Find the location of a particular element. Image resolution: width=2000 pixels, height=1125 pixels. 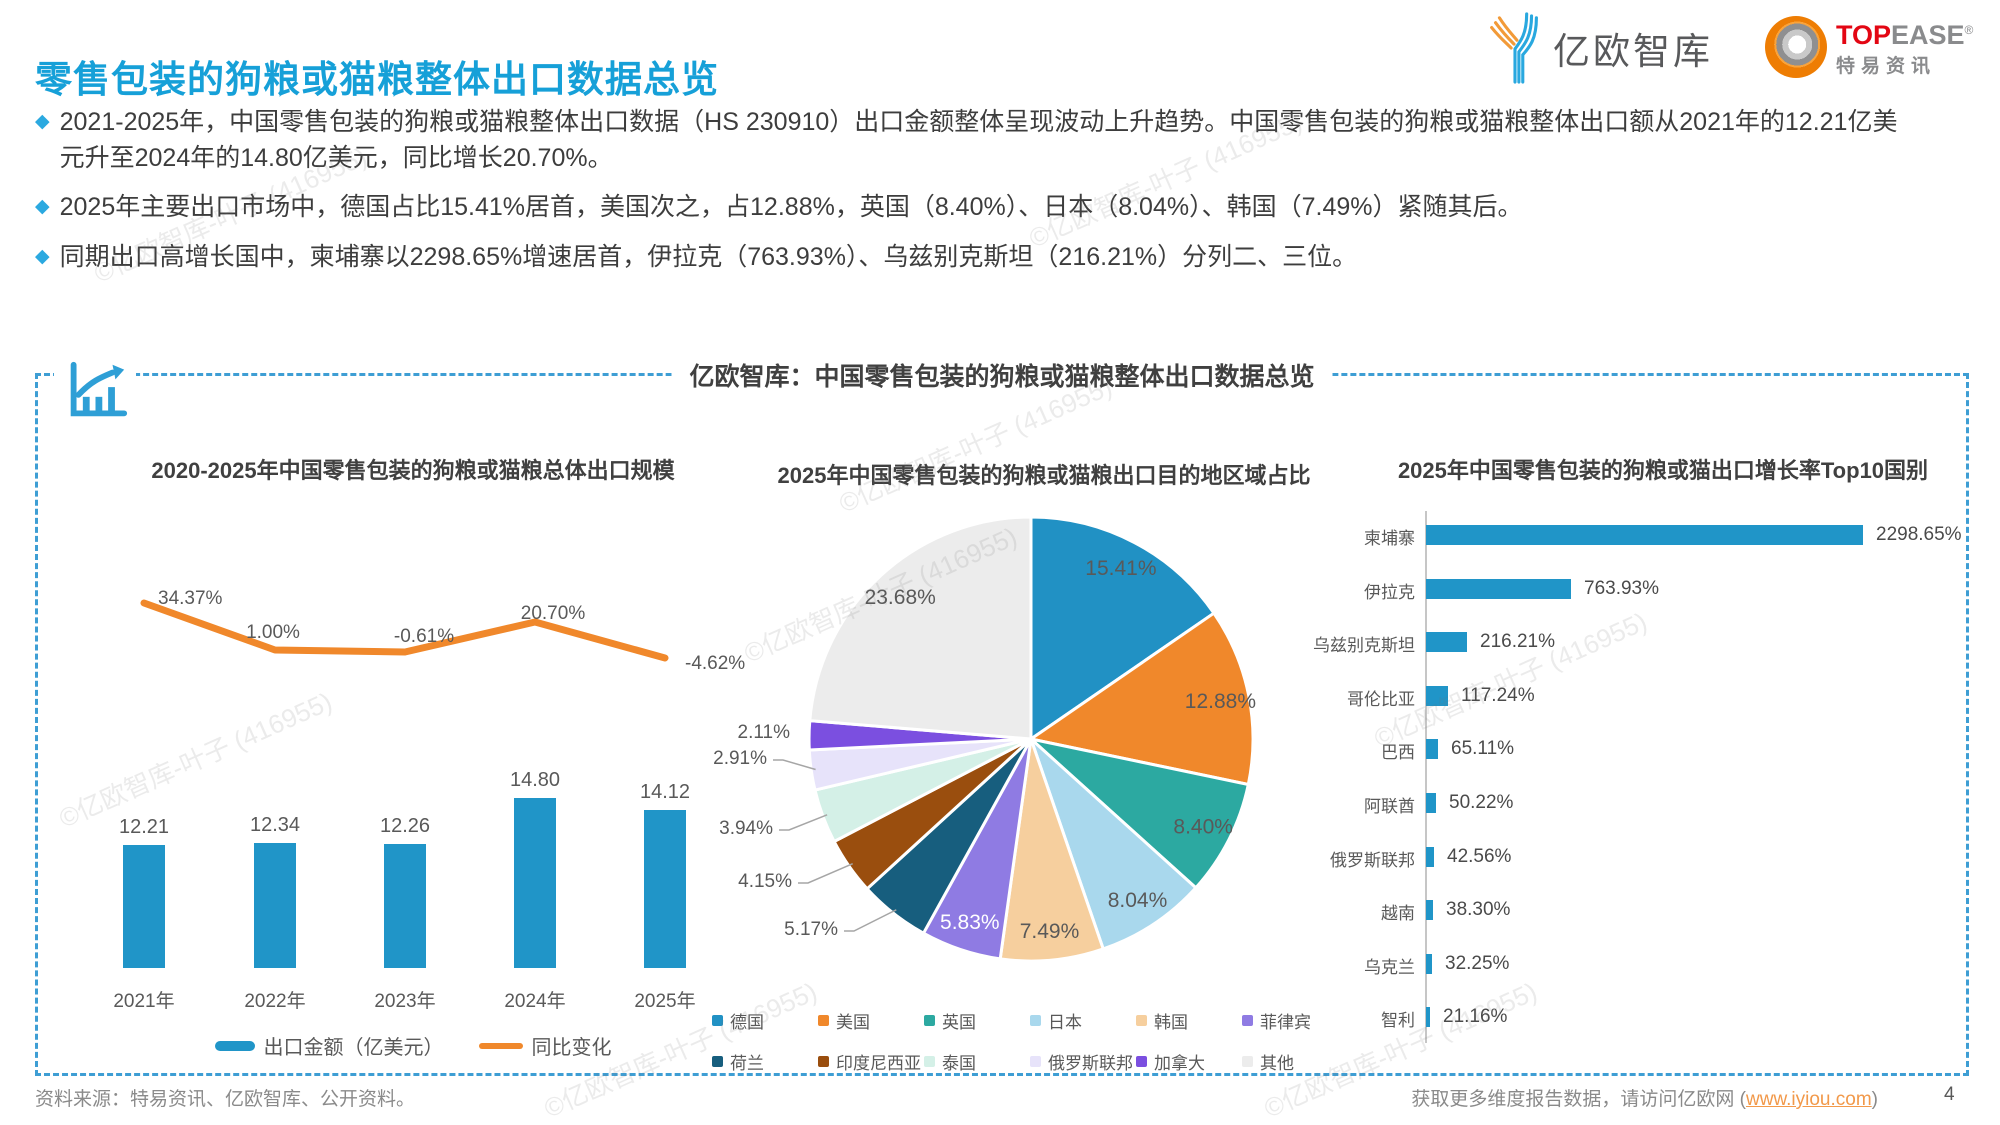

bar-value-label: 12.34 is located at coordinates (275, 825).